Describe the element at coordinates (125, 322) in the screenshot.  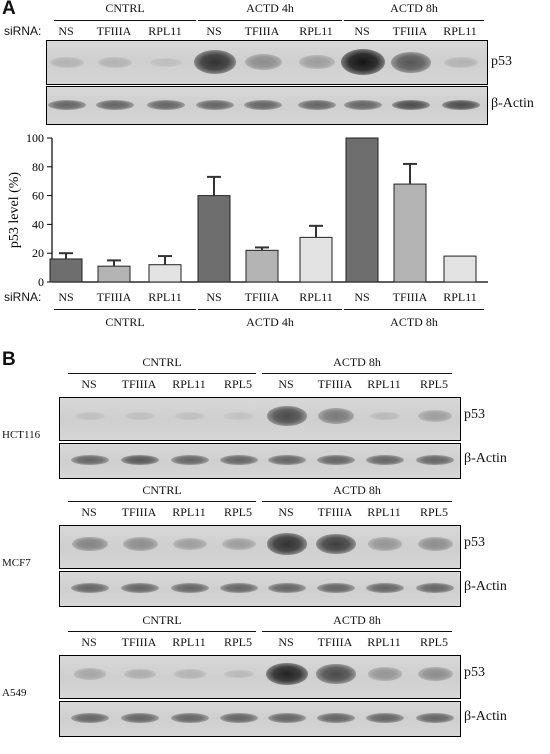
I see `panel-a-bottom-group-cntrl: CNTRL` at that location.